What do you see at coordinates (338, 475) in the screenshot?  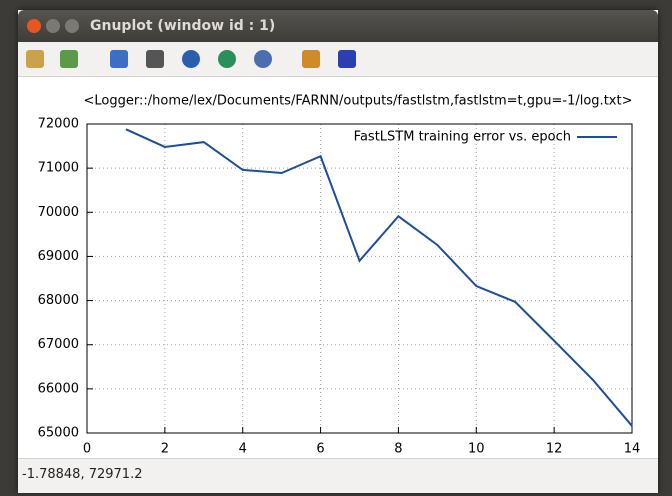 I see `status-bar: -1.78848, 72971.2` at bounding box center [338, 475].